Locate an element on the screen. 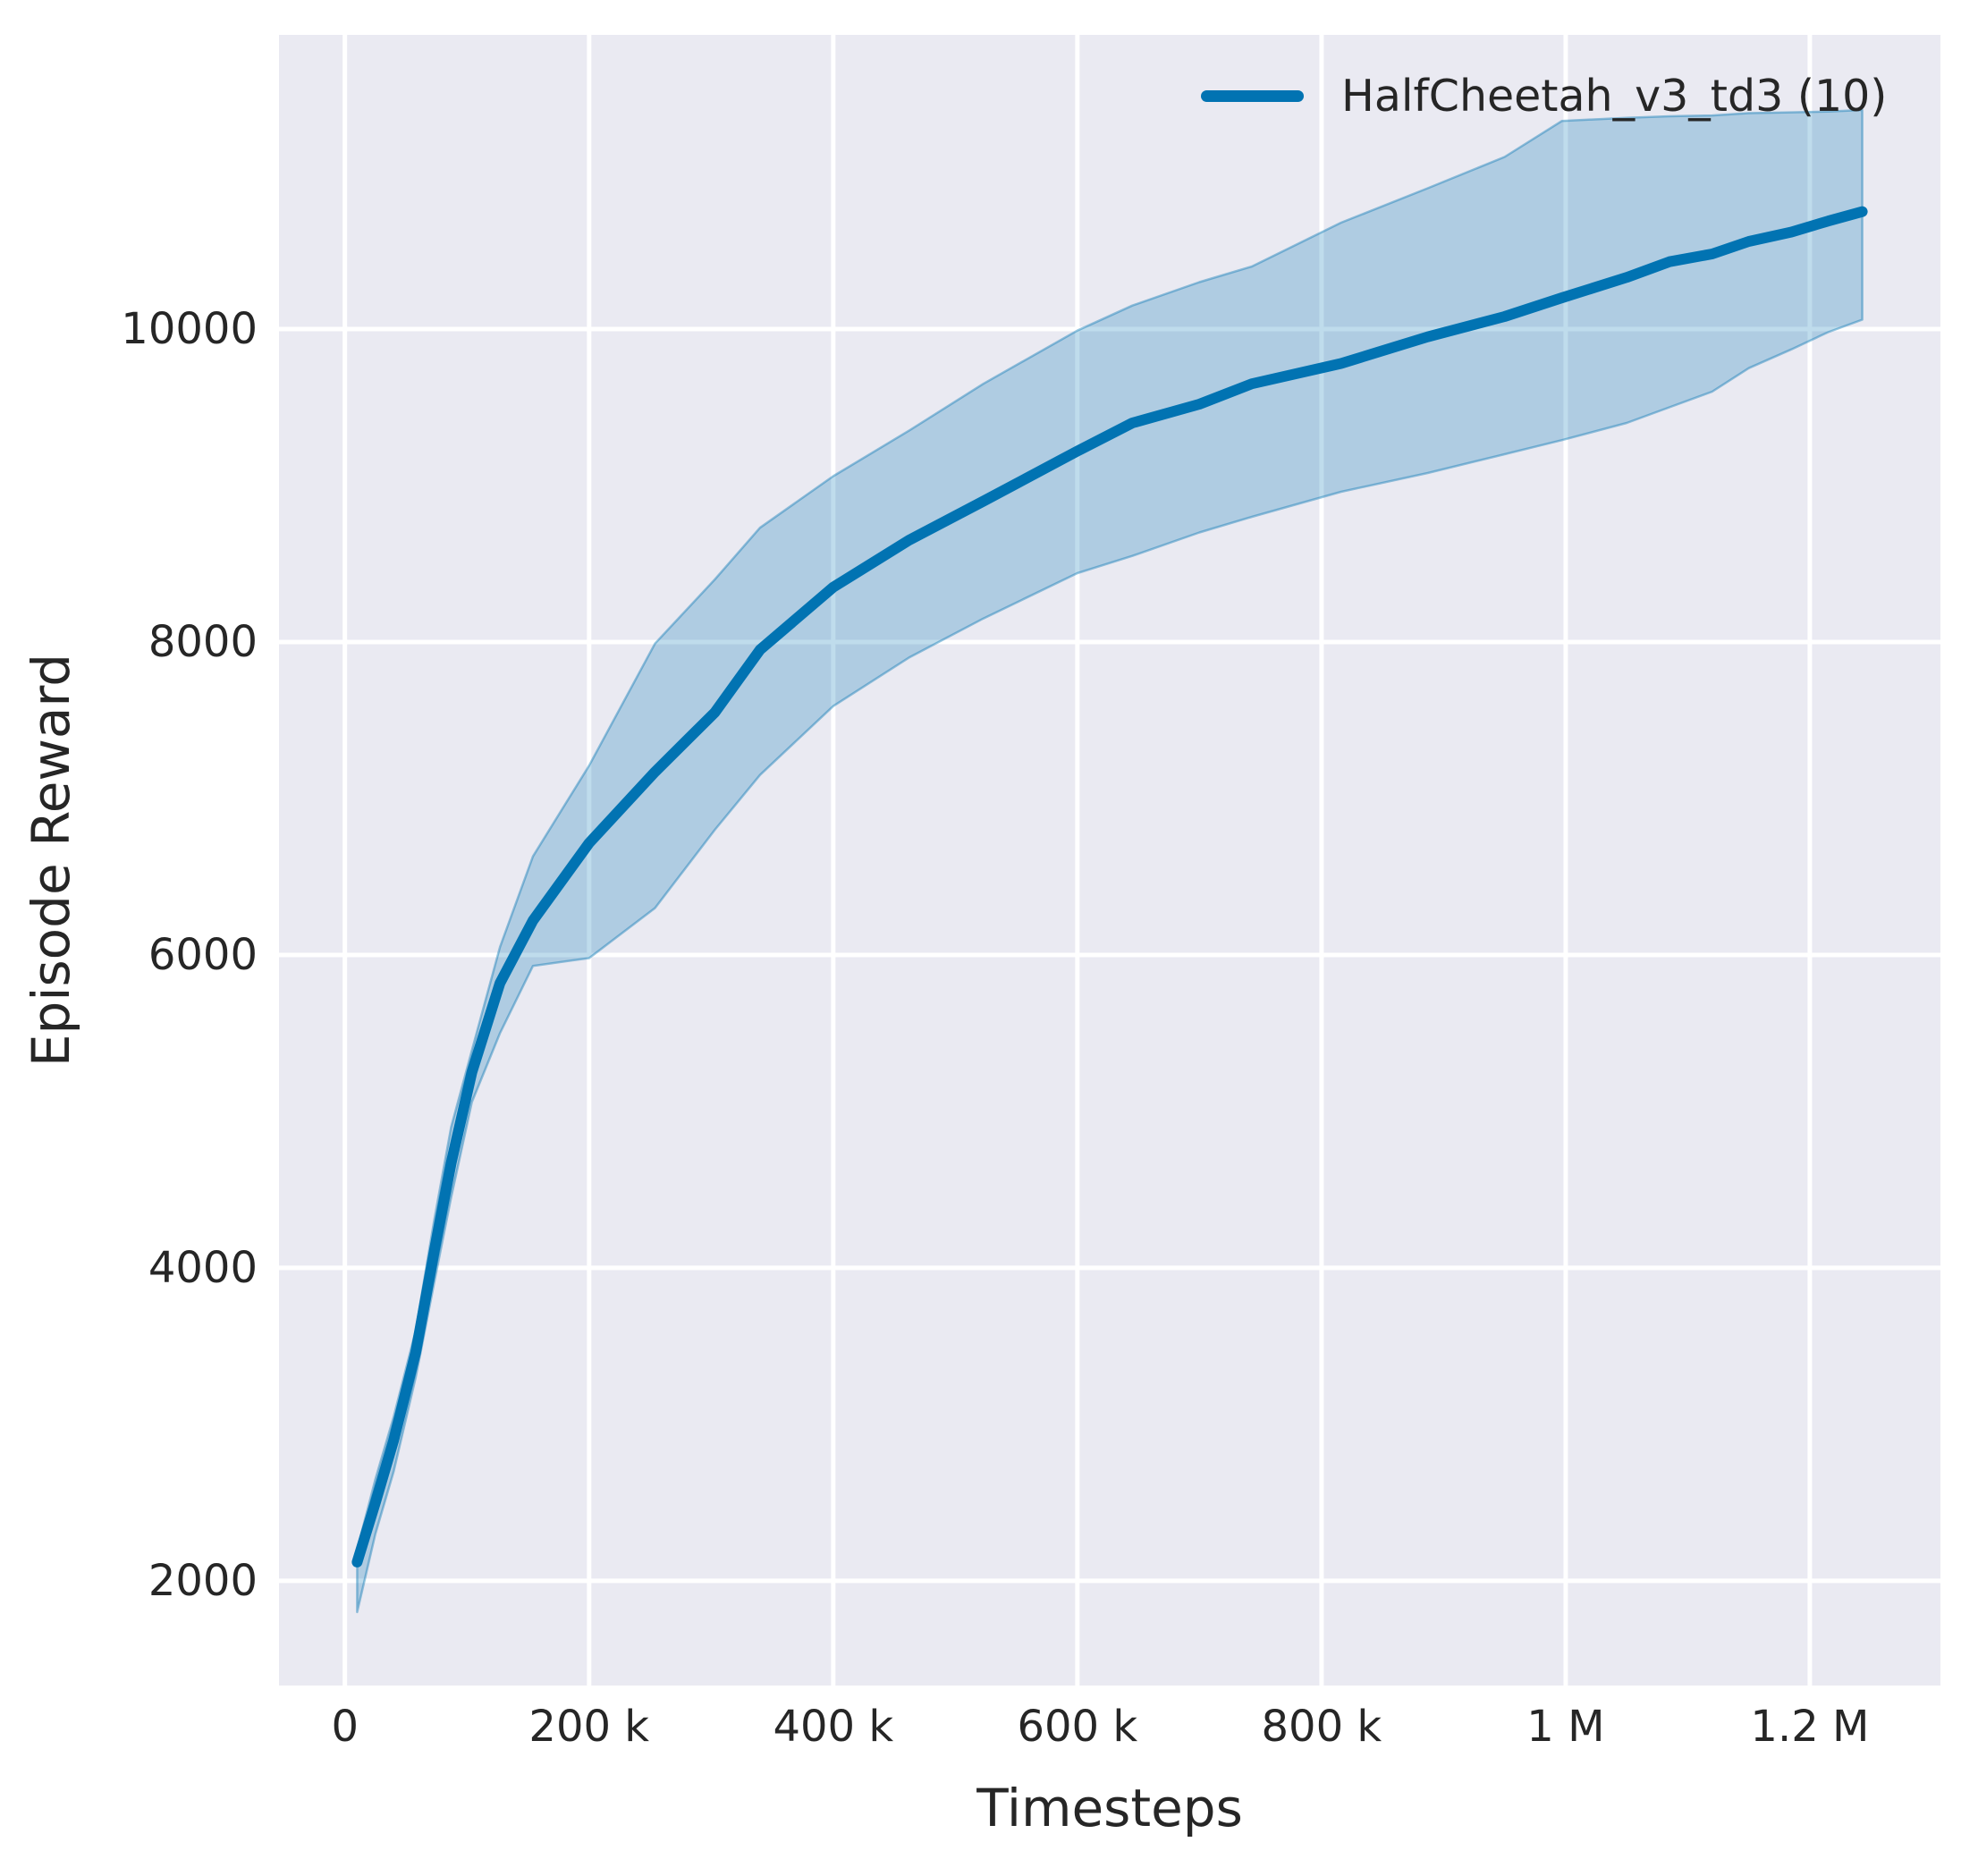 This screenshot has width=1978, height=1876. x-axis-label: Timesteps is located at coordinates (1109, 1808).